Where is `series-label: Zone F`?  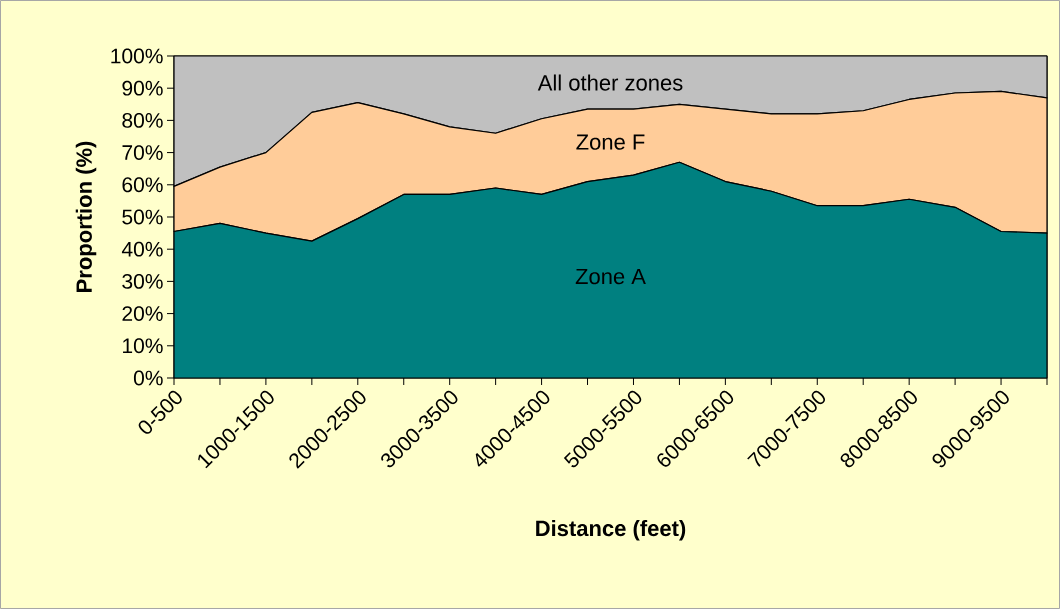
series-label: Zone F is located at coordinates (610, 142).